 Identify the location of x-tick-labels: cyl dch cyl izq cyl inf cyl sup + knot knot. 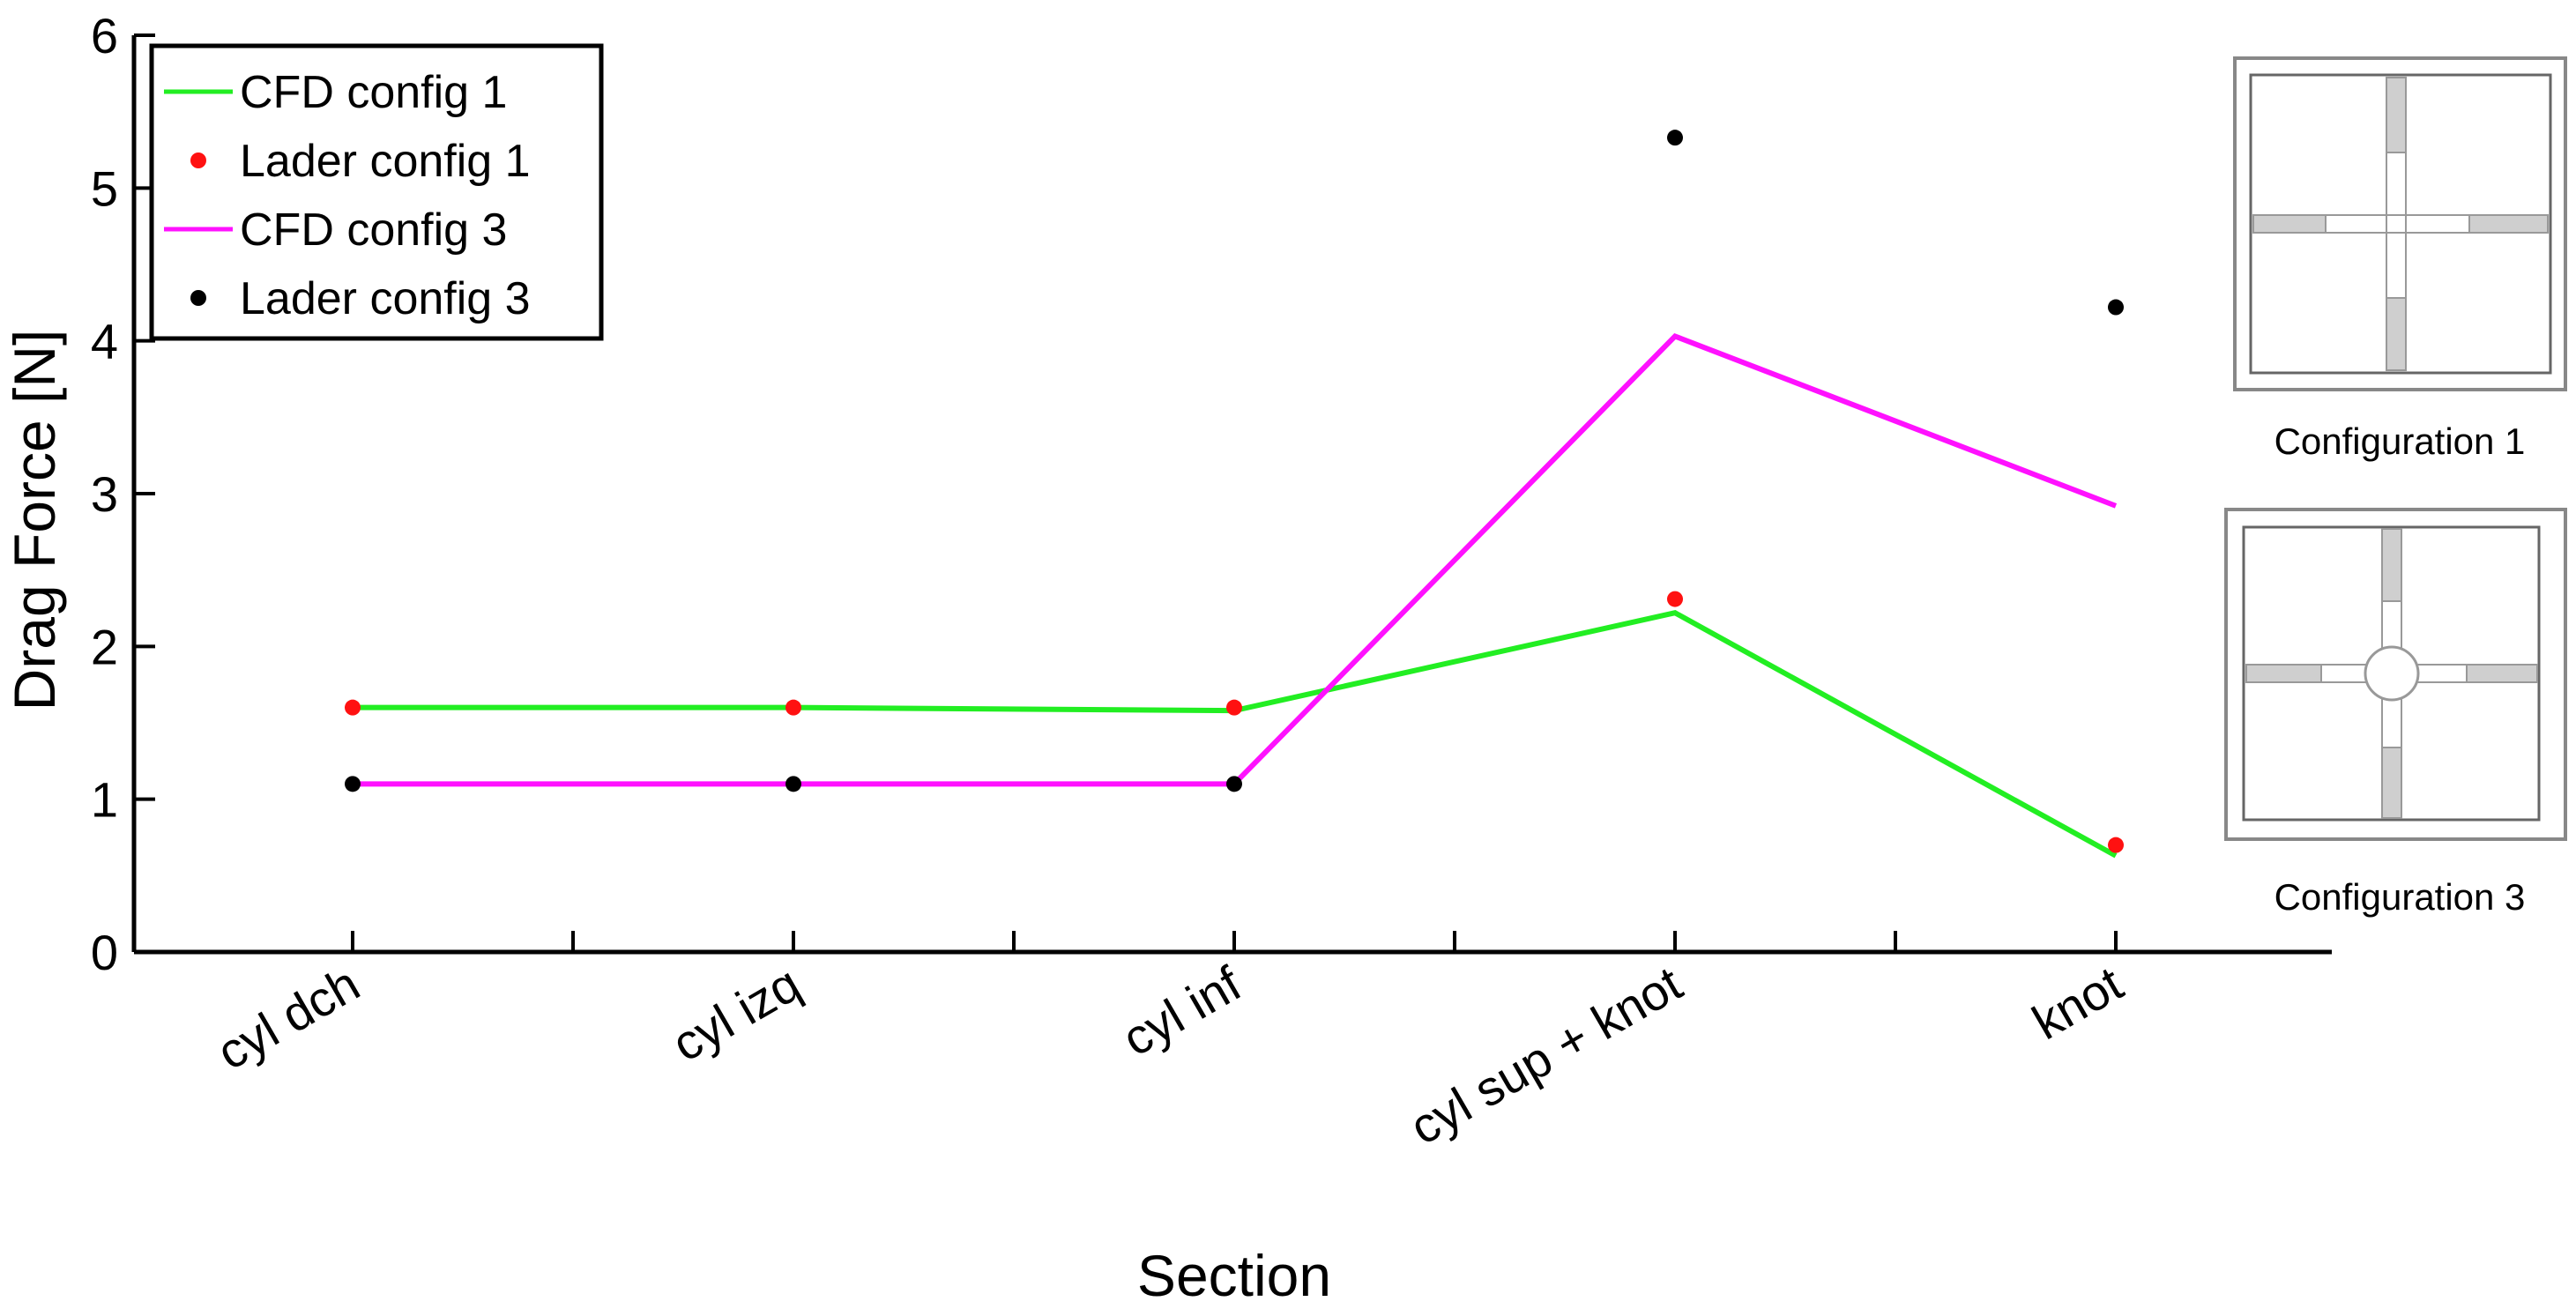
(1170, 1056).